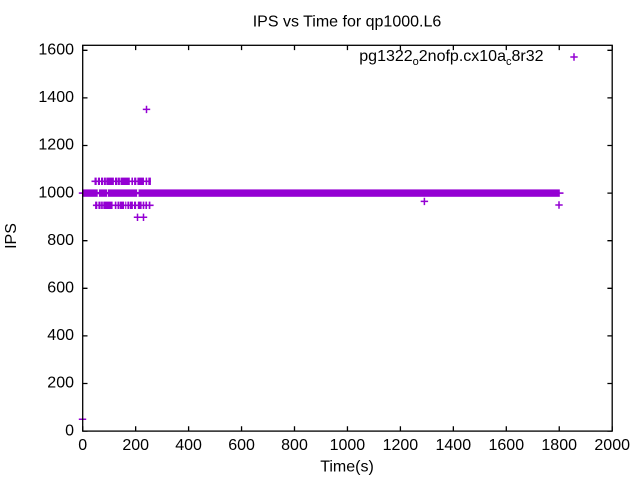  I want to click on svg-text: Time(s), so click(347, 467).